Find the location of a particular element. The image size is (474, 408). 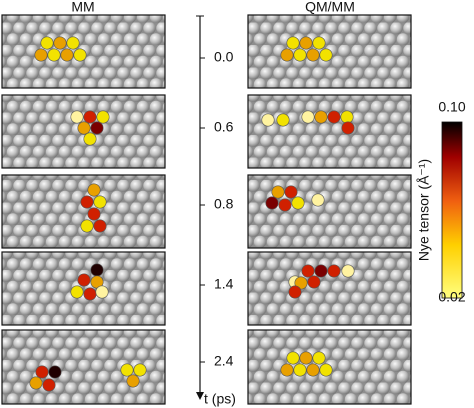

colorbar is located at coordinates (452, 210).